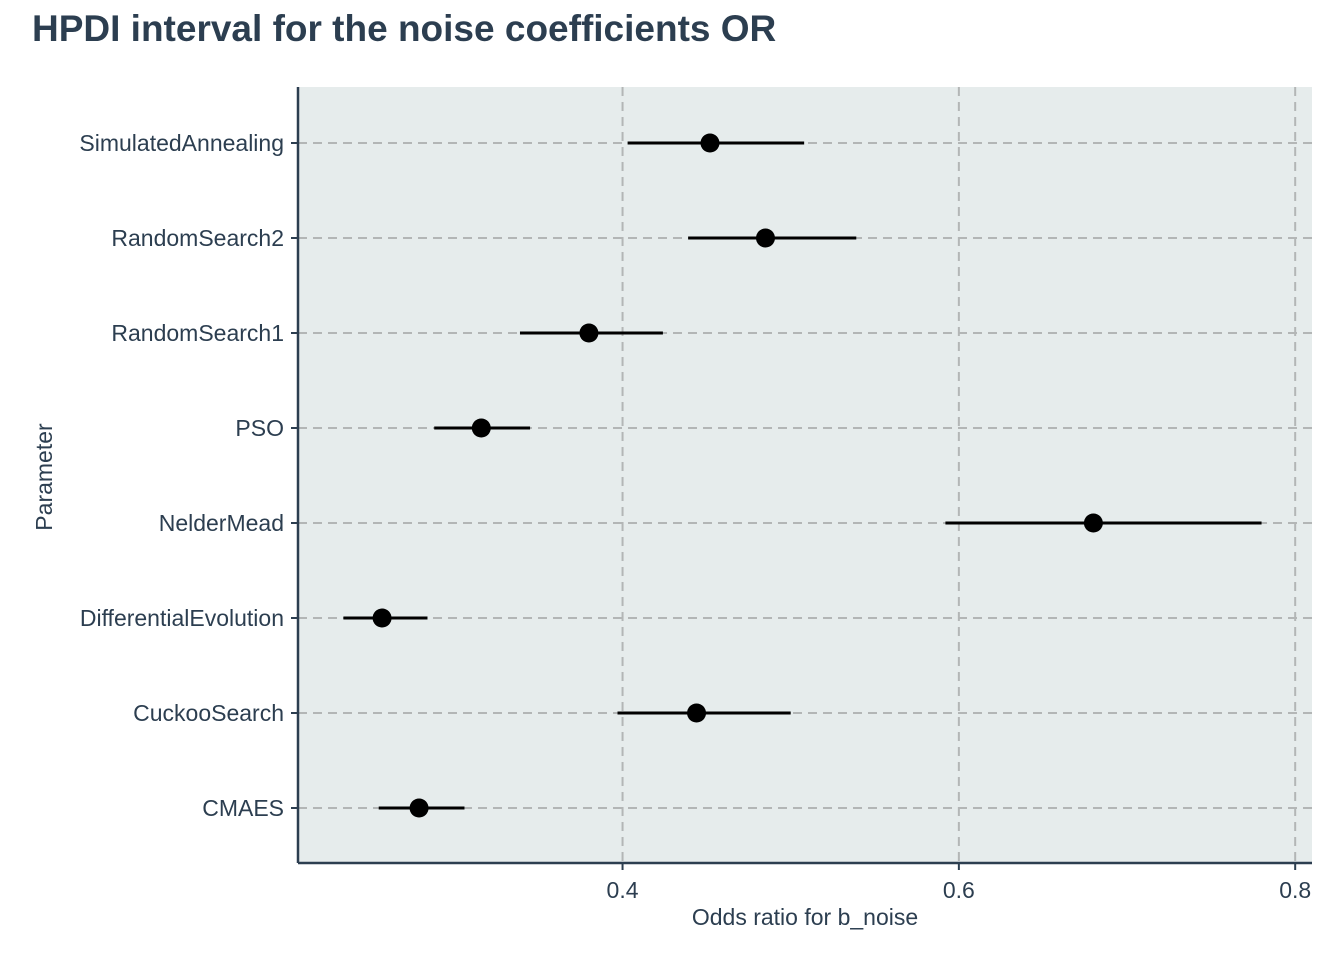 The width and height of the screenshot is (1344, 960). What do you see at coordinates (182, 618) in the screenshot?
I see `y-tick-label-differentialevolution: DifferentialEvolution` at bounding box center [182, 618].